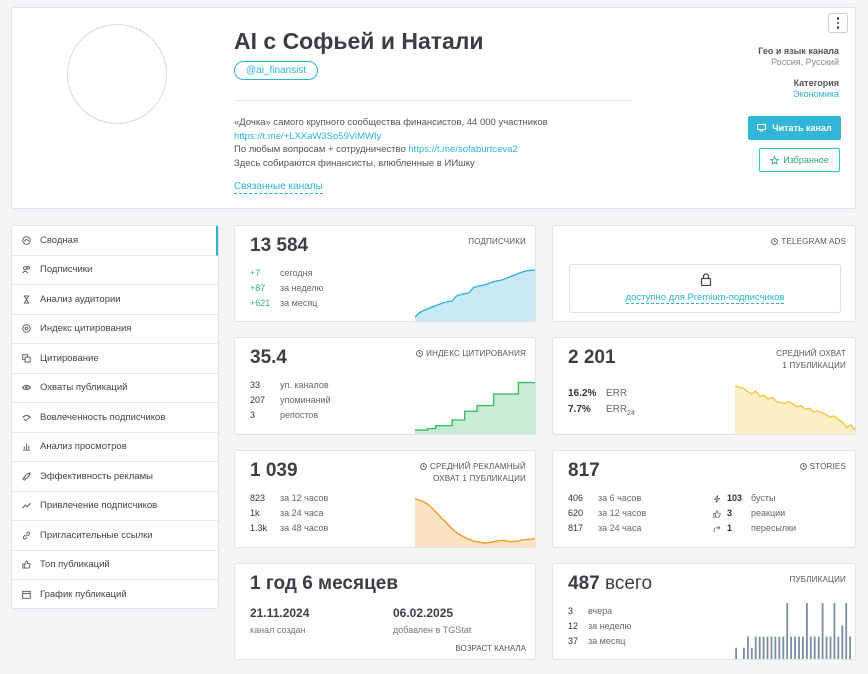 The height and width of the screenshot is (674, 868). What do you see at coordinates (359, 41) in the screenshot?
I see `page-title: AI с Софьей и Натали` at bounding box center [359, 41].